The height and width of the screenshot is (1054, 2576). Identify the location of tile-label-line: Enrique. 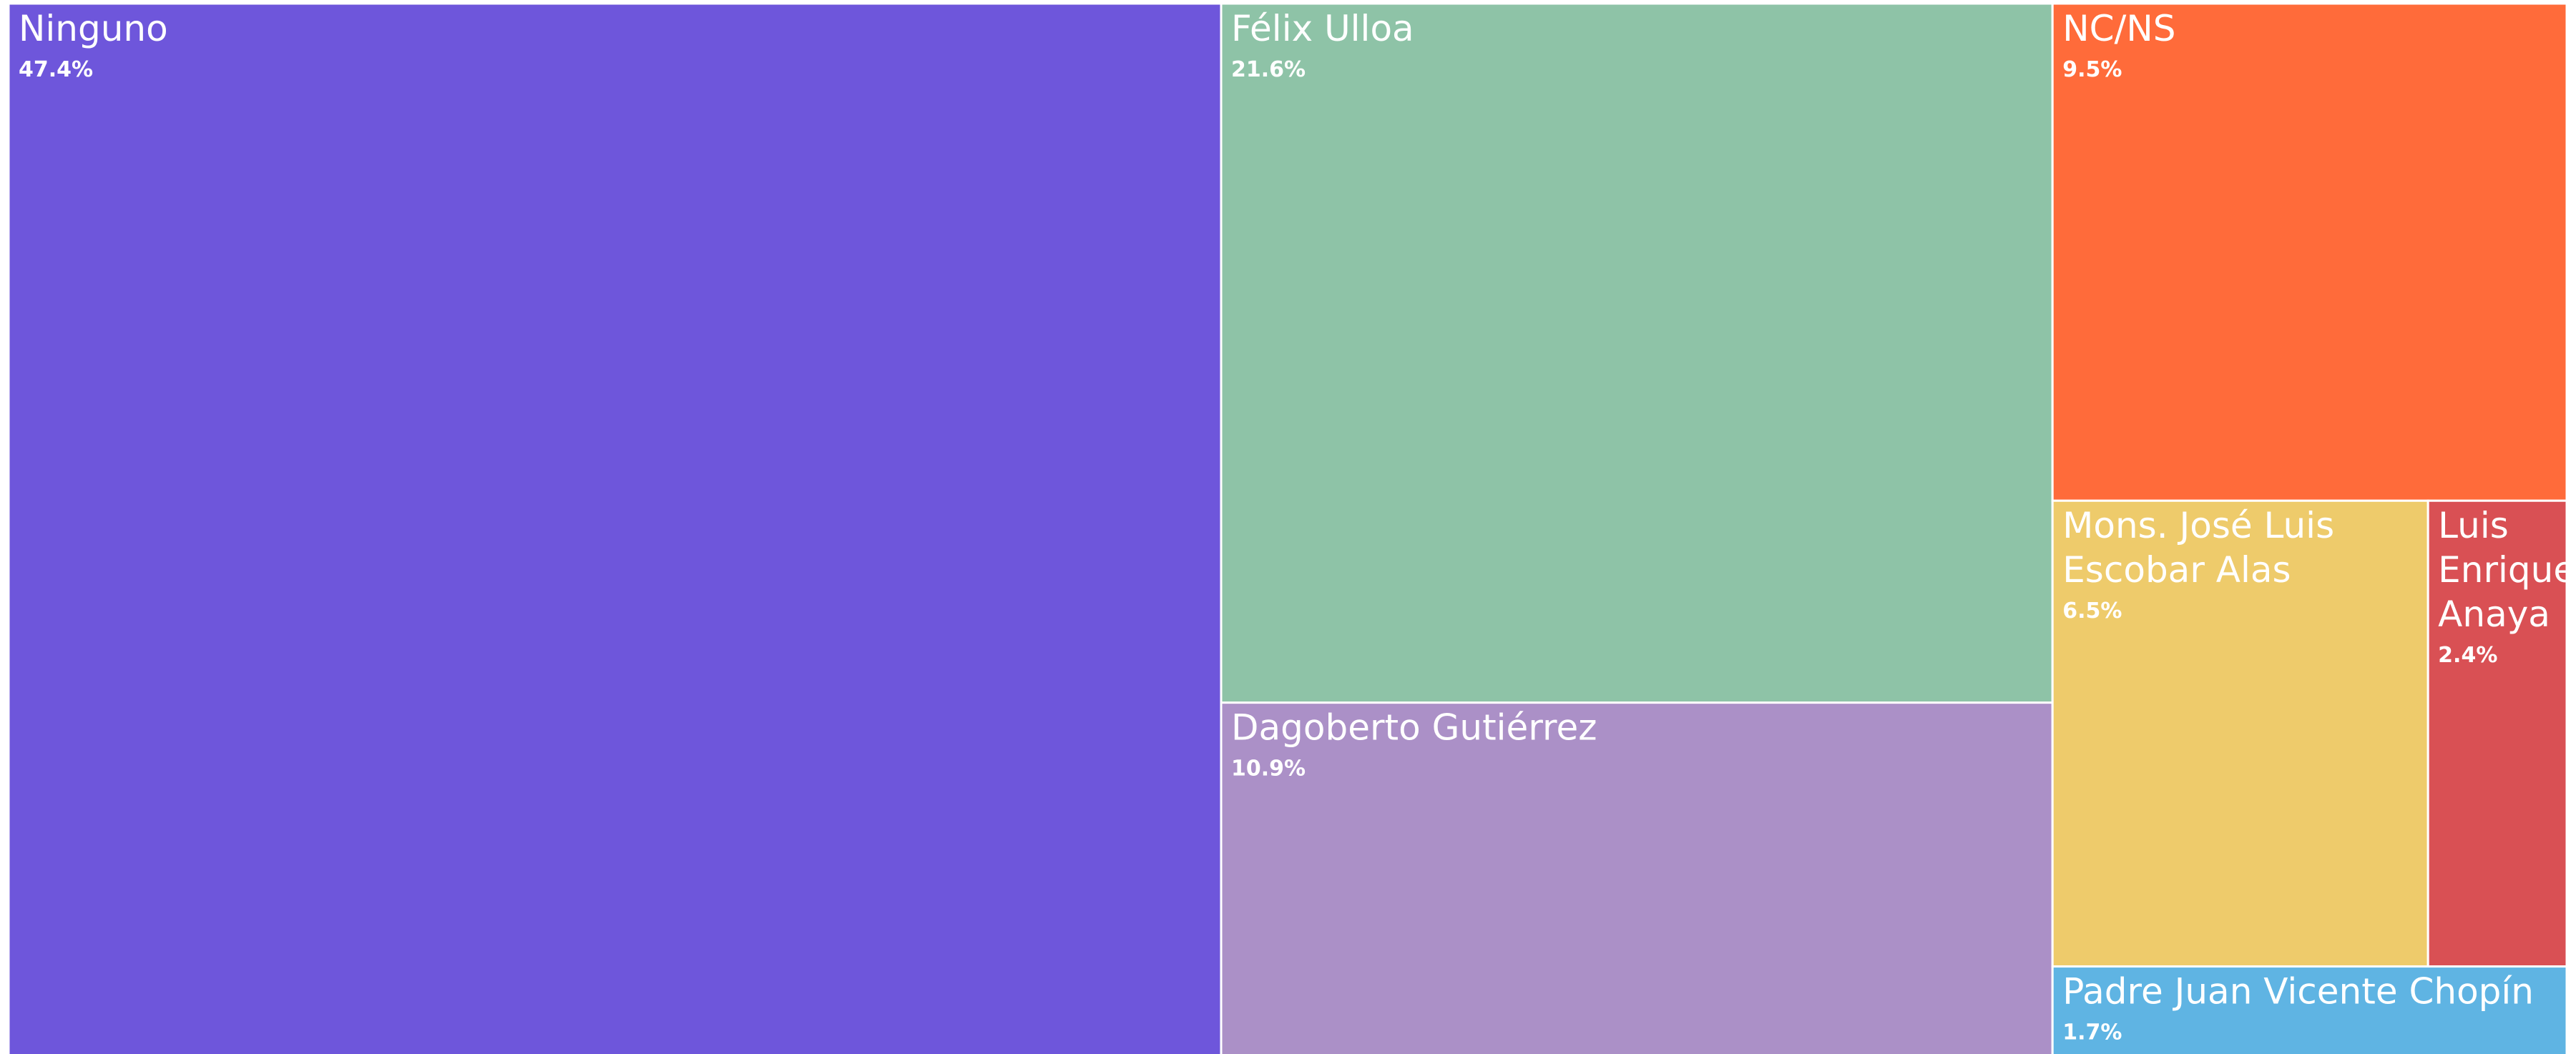
(2506, 570).